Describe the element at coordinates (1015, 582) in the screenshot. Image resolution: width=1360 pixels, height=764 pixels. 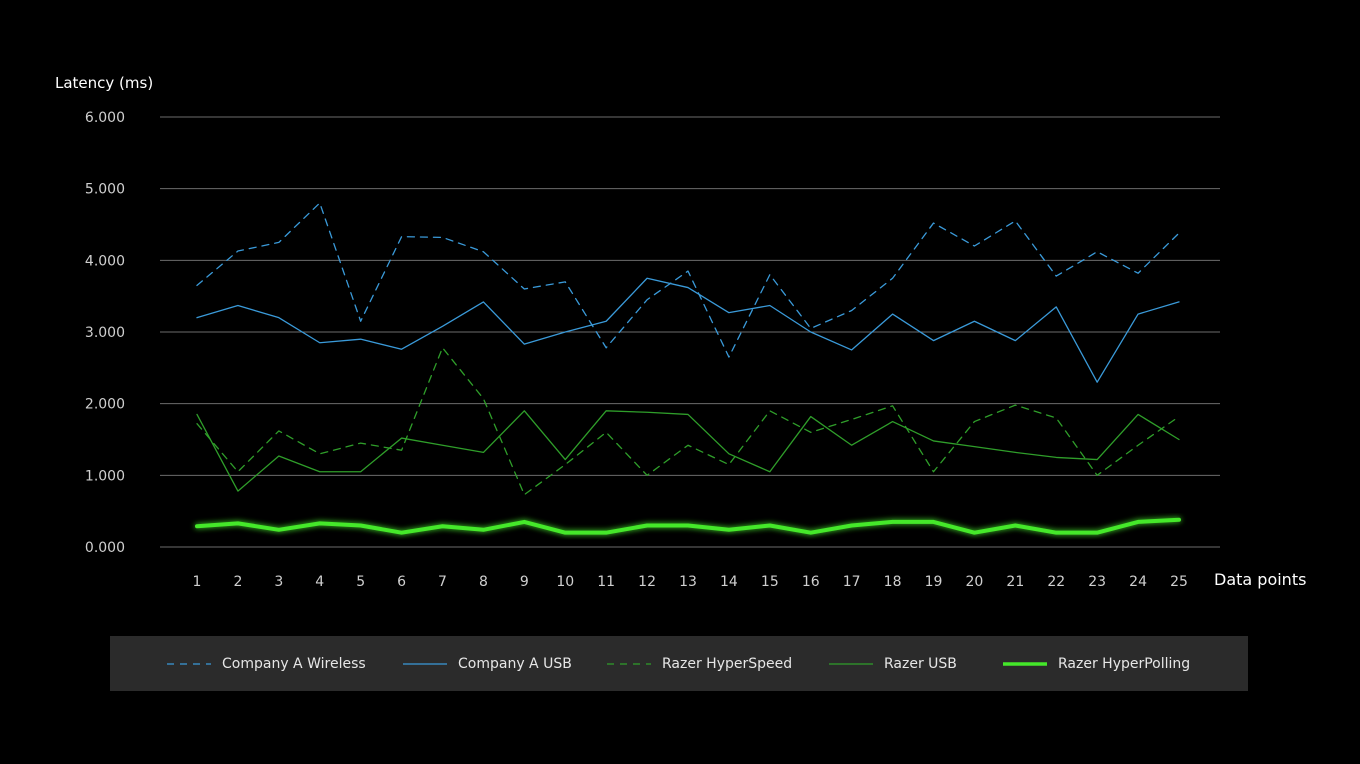
I see `x-tick-label: 21` at that location.